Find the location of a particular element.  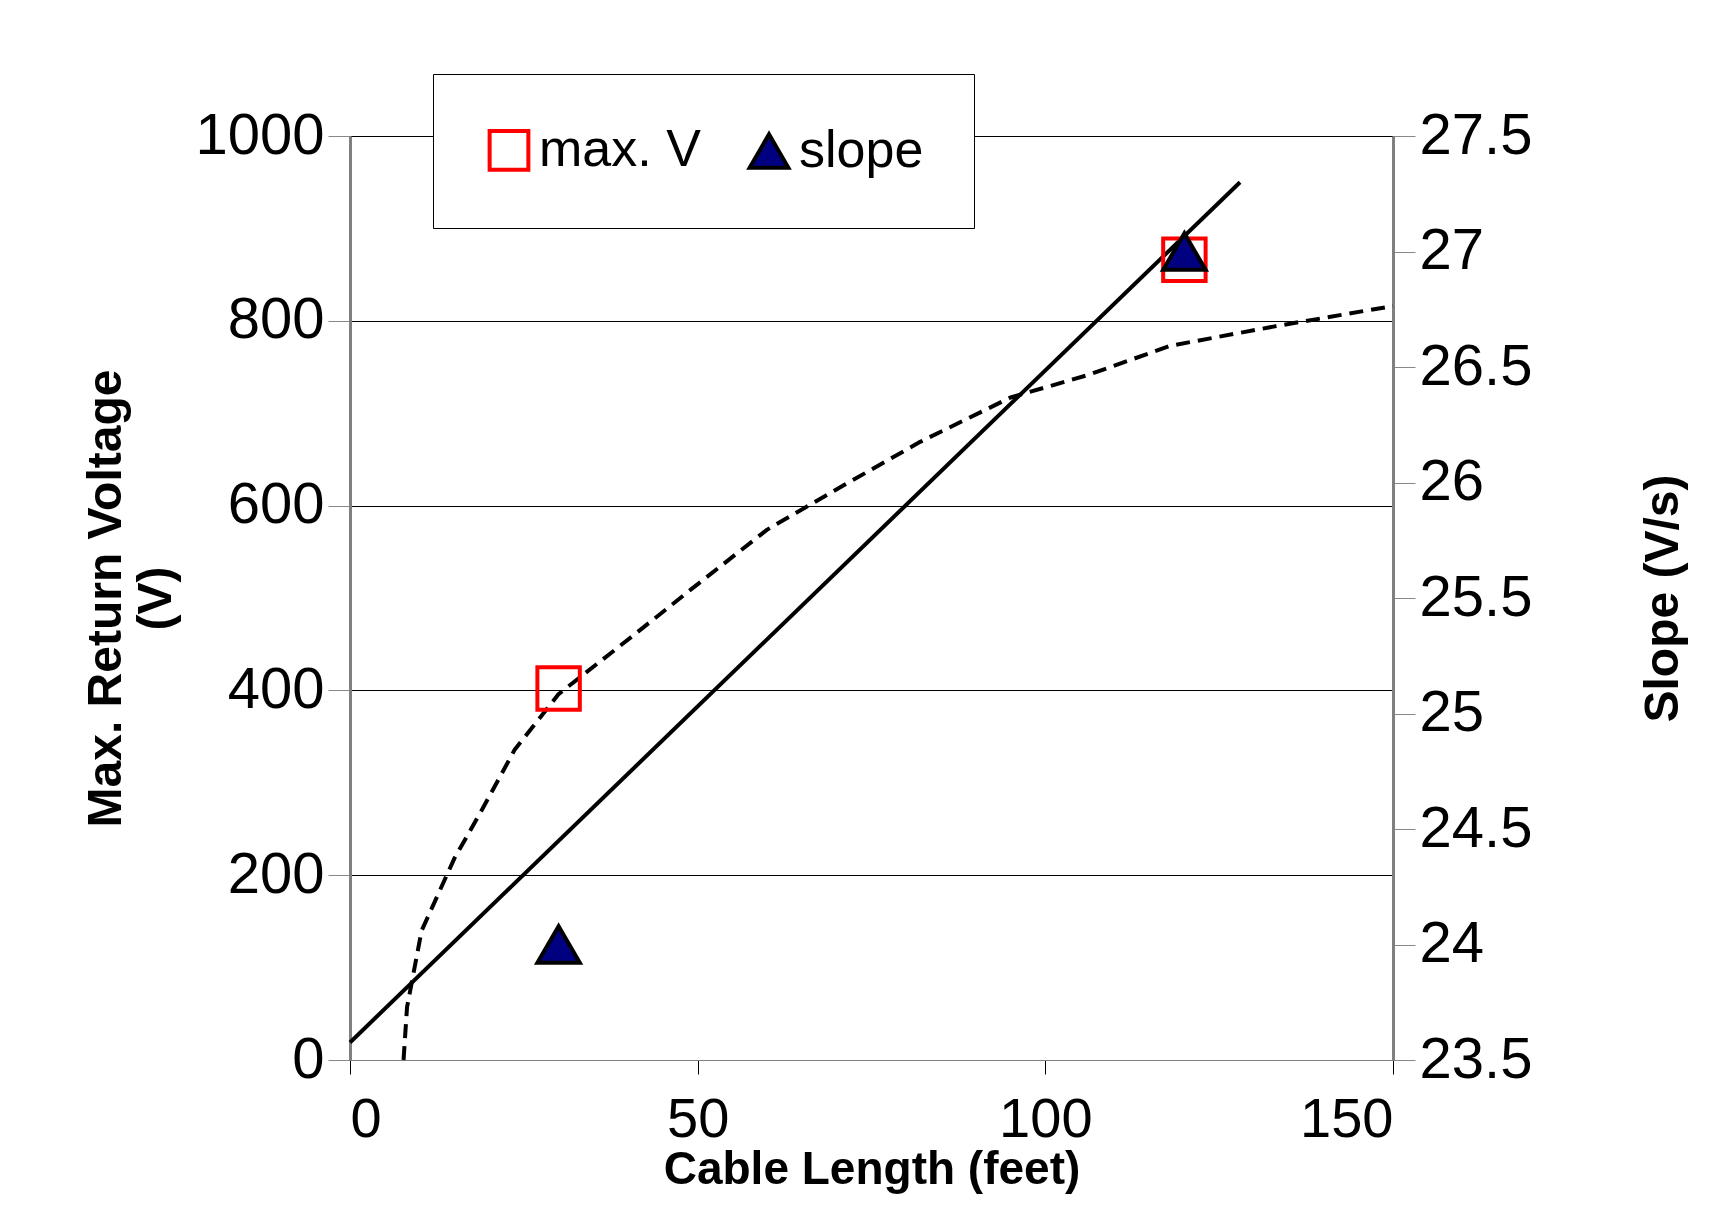

y2-tick-label: 23.5 is located at coordinates (1476, 1057).